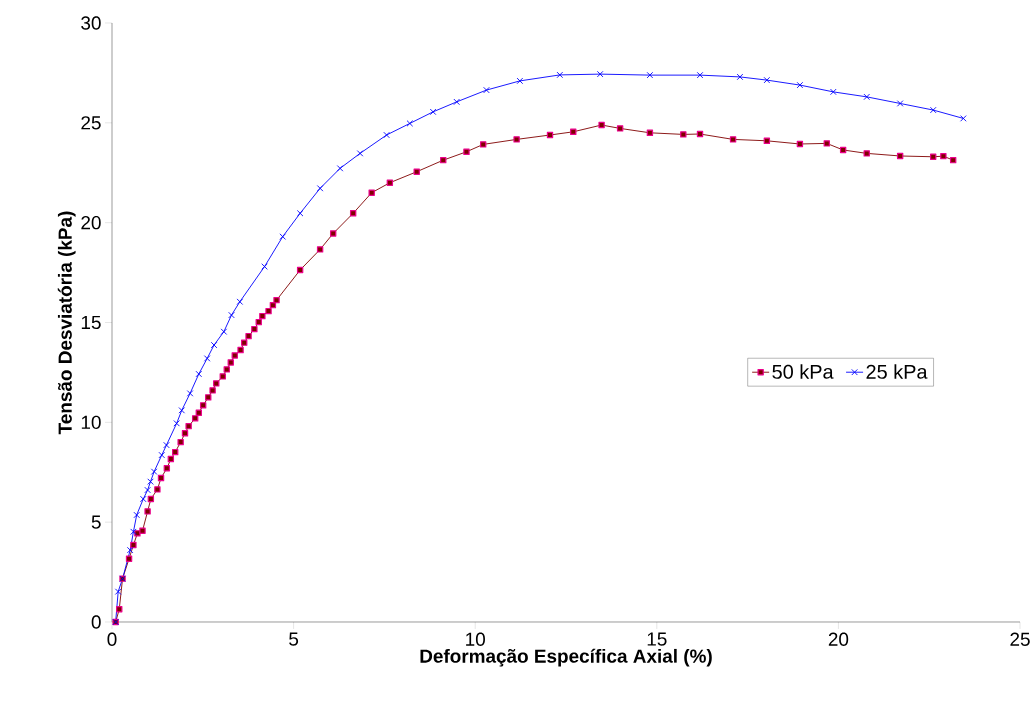  What do you see at coordinates (803, 371) in the screenshot?
I see `legend-label: 50 kPa` at bounding box center [803, 371].